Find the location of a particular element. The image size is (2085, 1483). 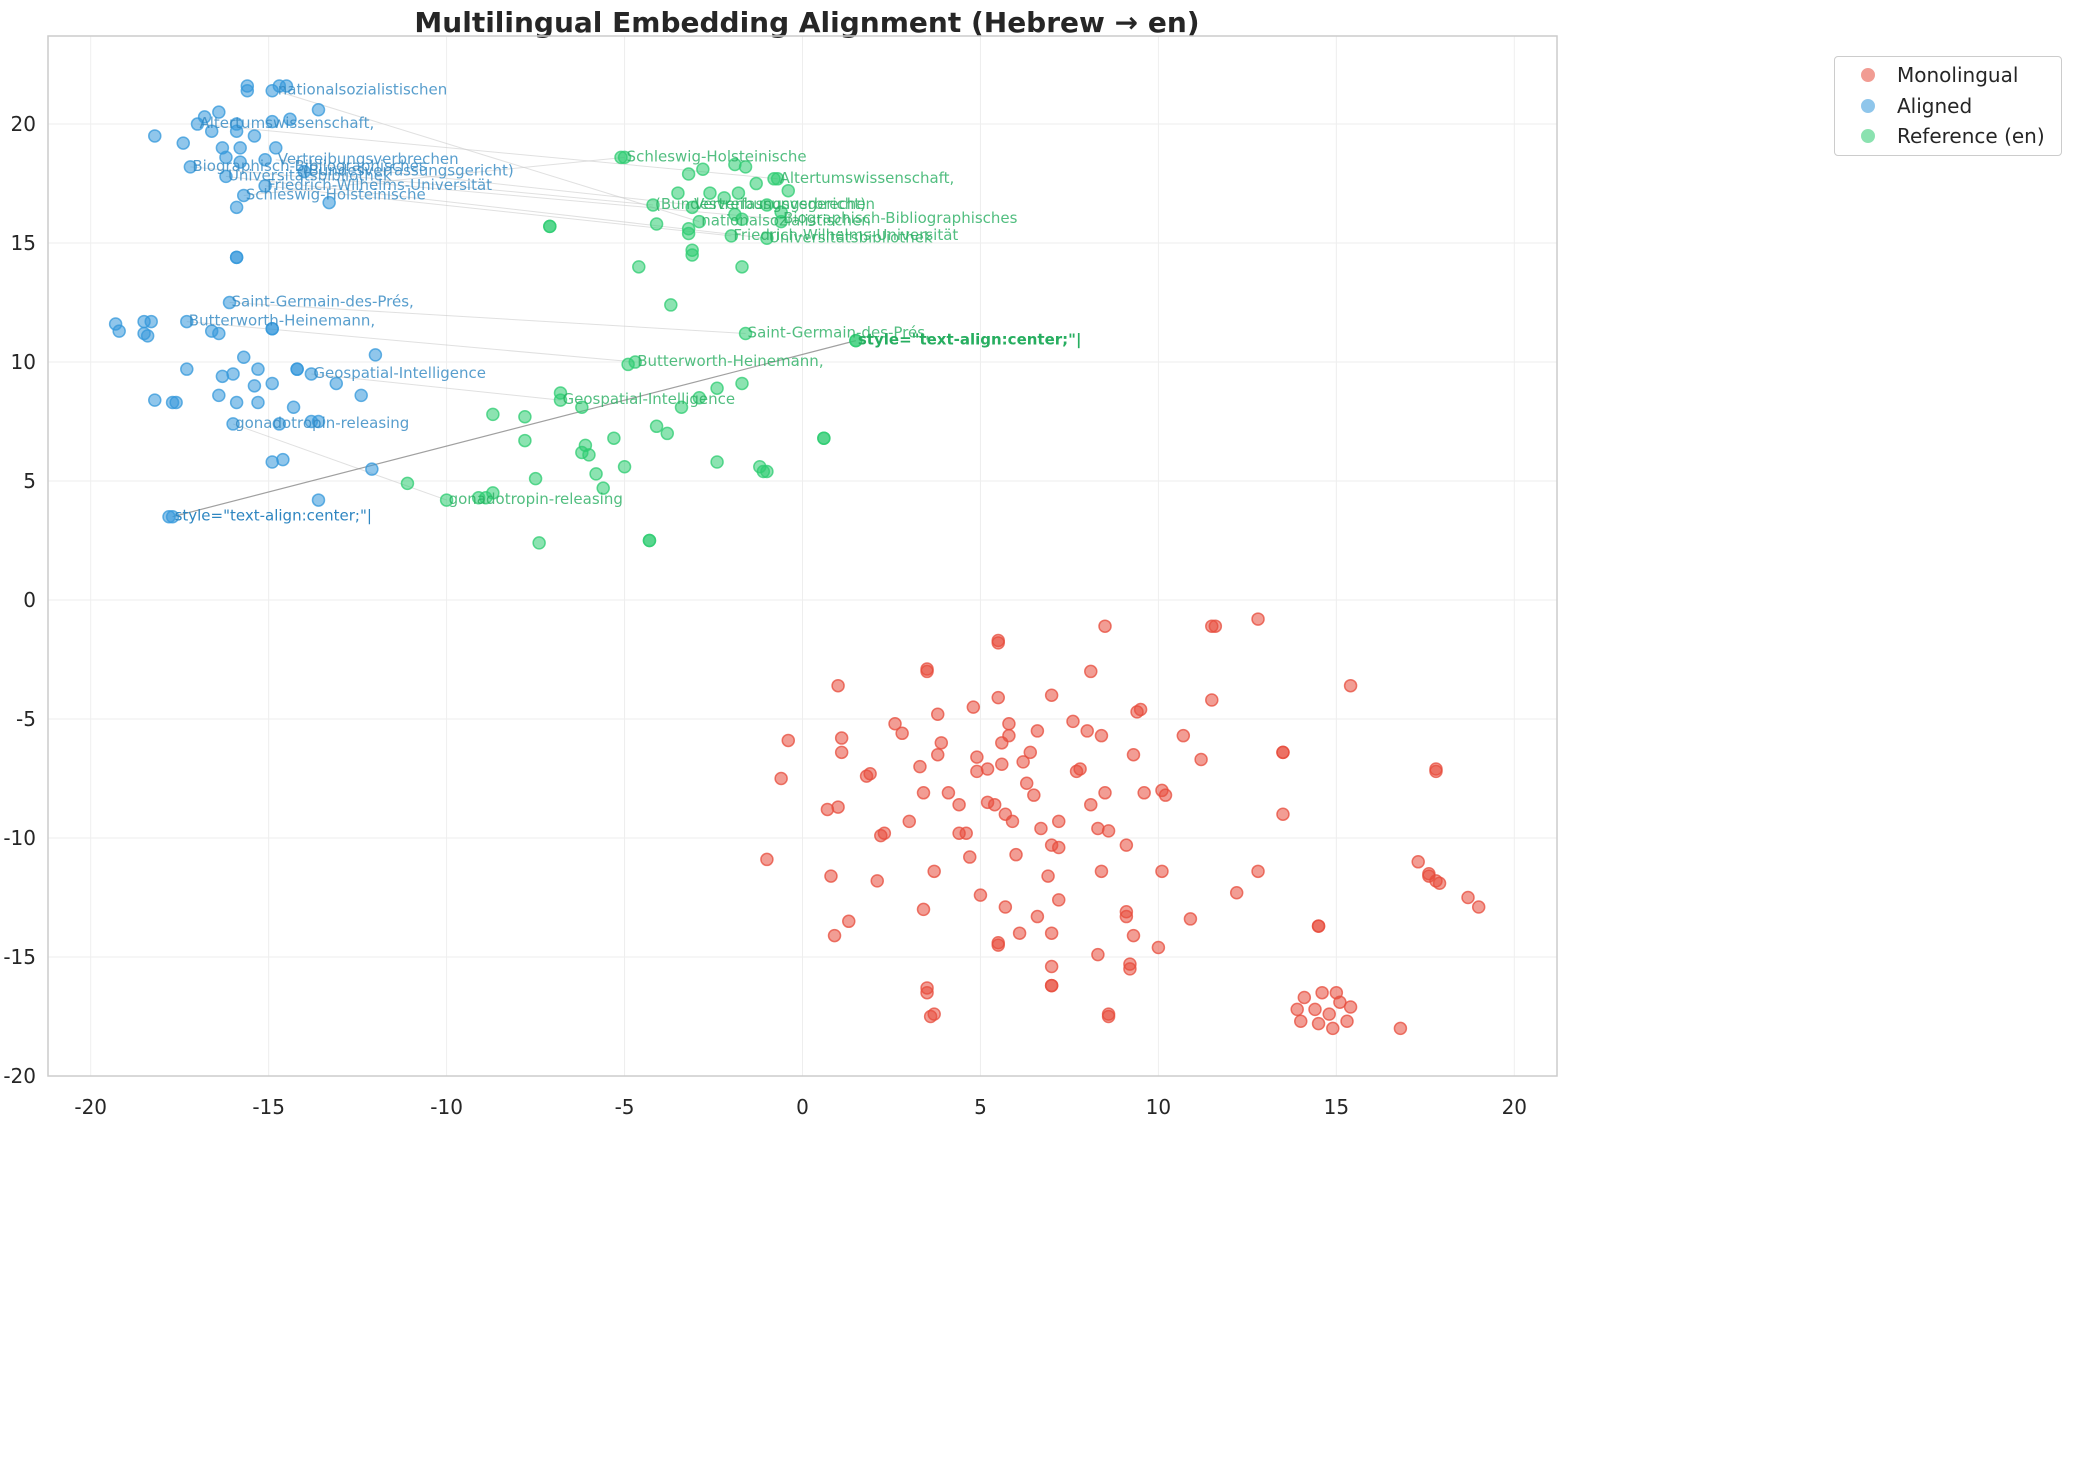

point-annotation: Geospatial-Intelligence is located at coordinates (399, 373).